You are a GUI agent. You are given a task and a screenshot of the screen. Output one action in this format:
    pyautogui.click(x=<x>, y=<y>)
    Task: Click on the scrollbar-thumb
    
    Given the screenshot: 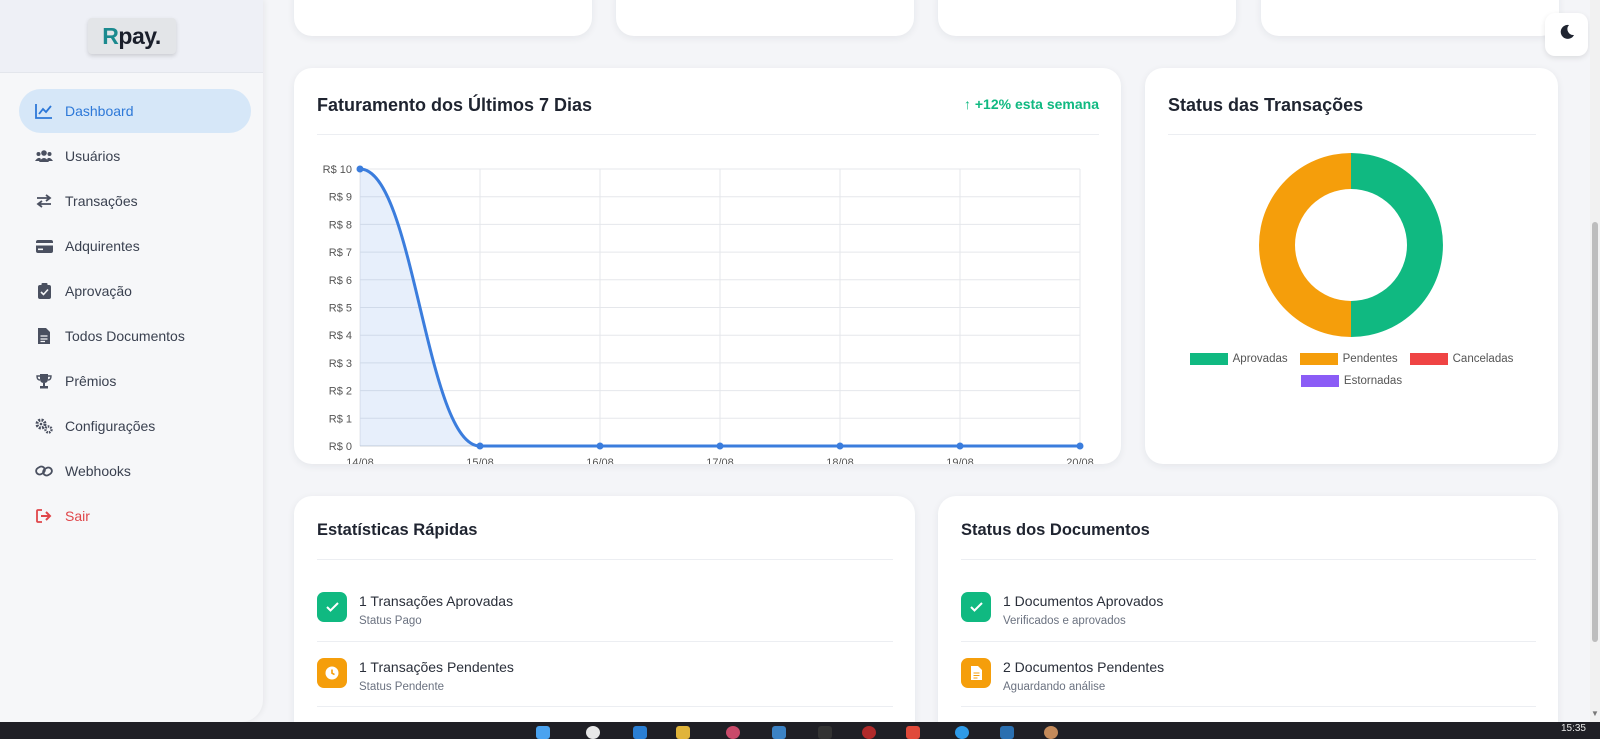 What is the action you would take?
    pyautogui.click(x=1595, y=432)
    